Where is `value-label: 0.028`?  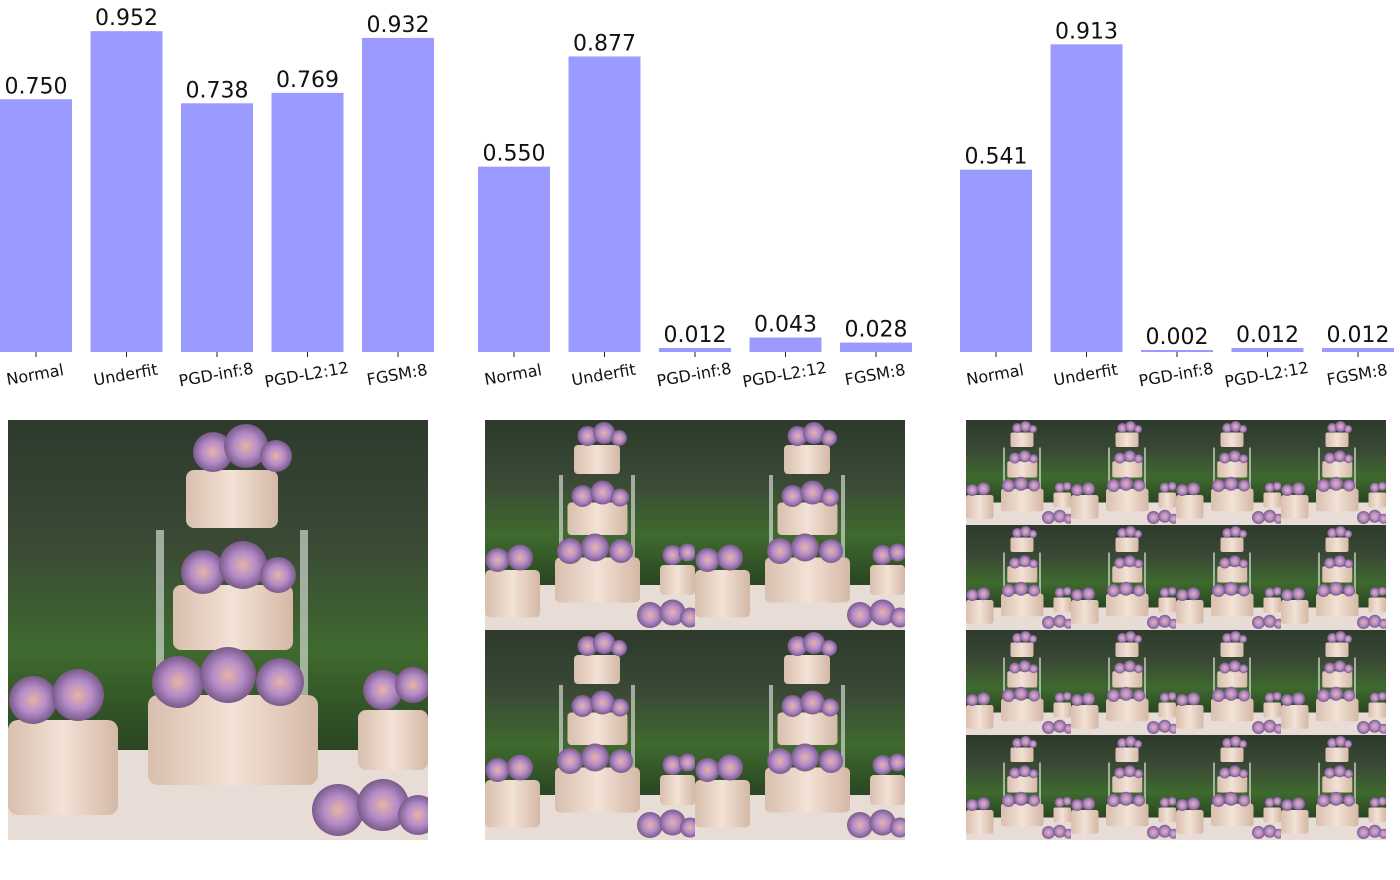
value-label: 0.028 is located at coordinates (876, 330).